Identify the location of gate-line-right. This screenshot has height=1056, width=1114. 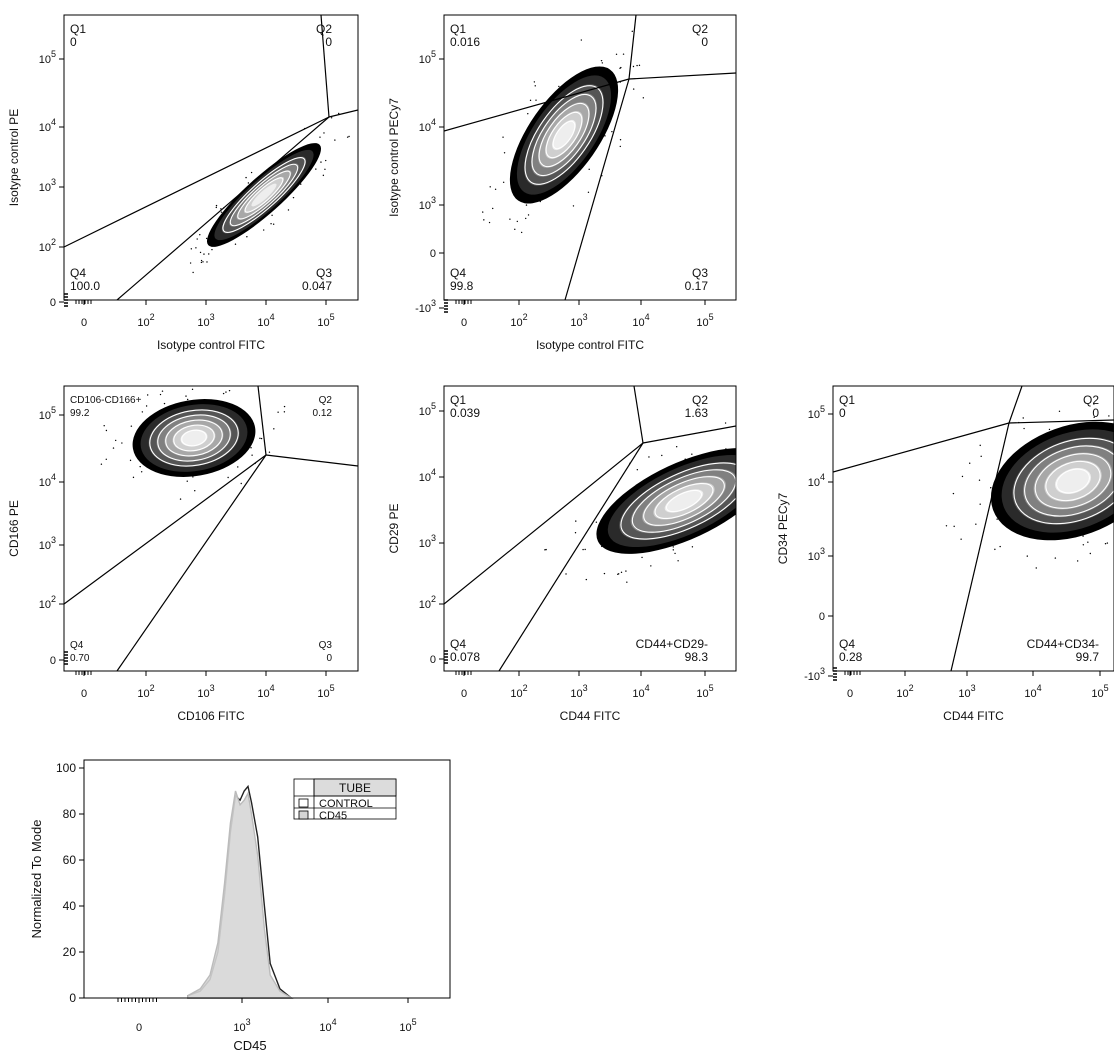
(311, 460).